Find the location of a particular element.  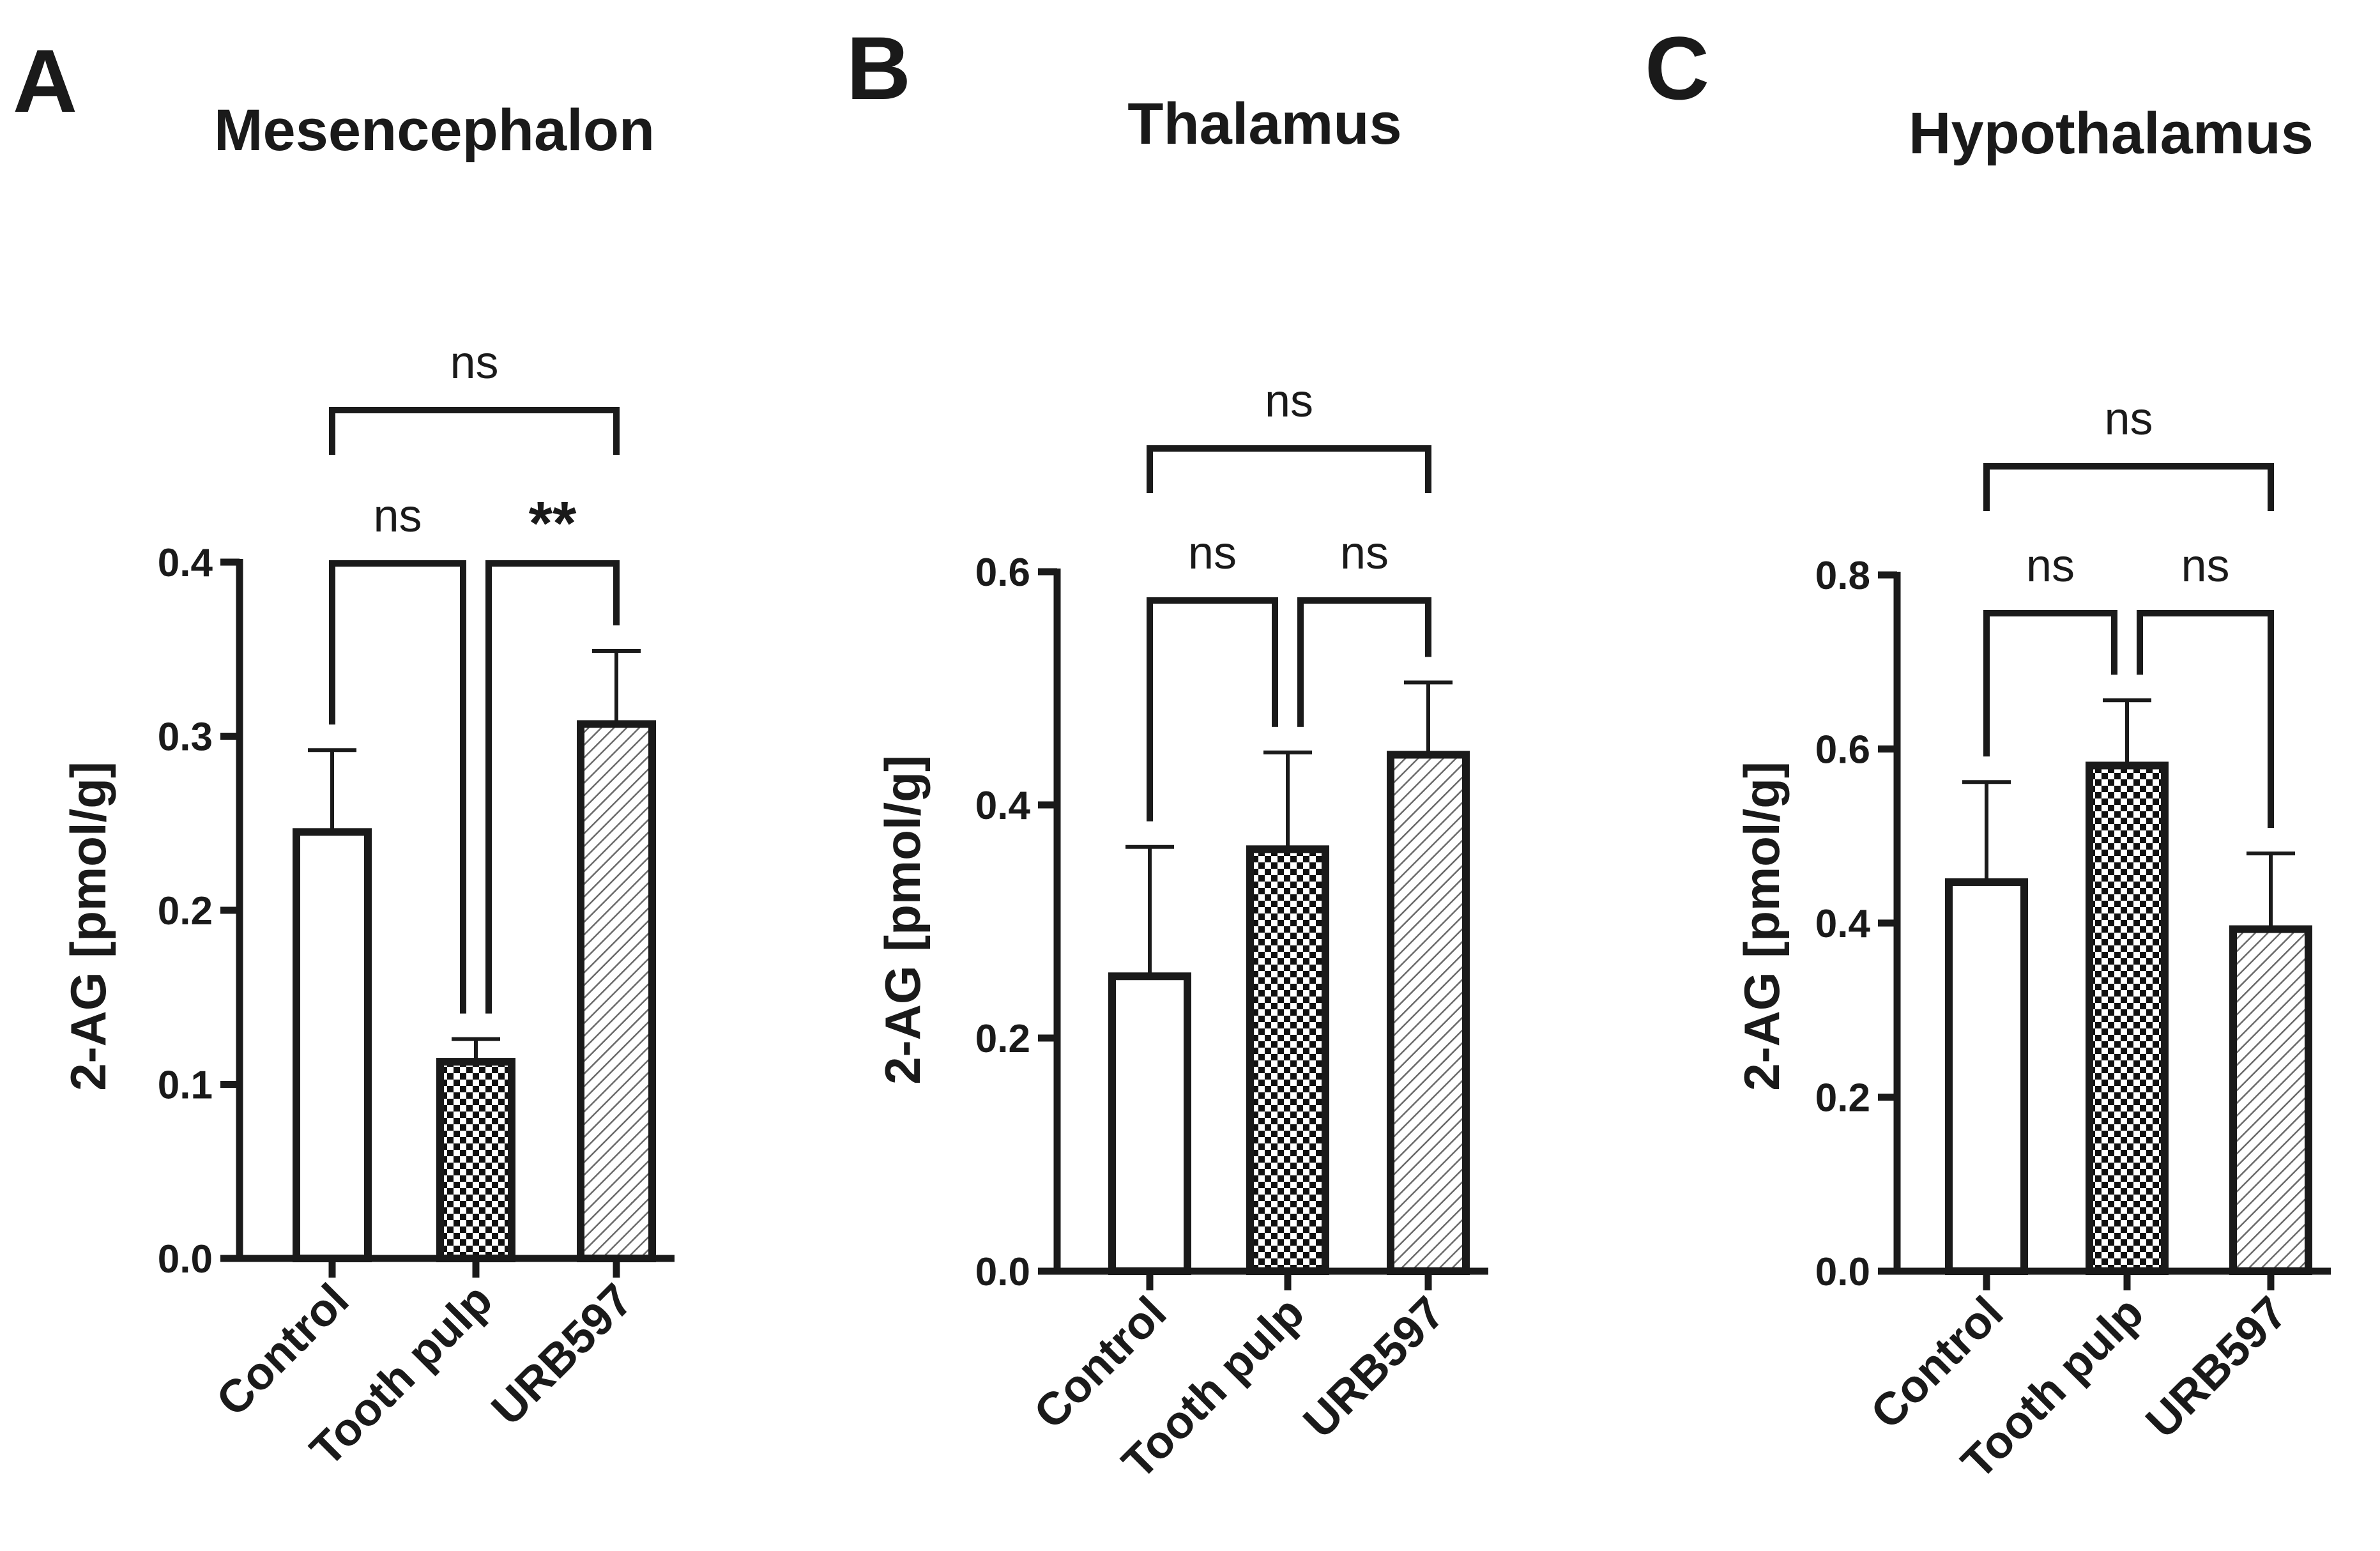

panel-letter: A is located at coordinates (45, 81).